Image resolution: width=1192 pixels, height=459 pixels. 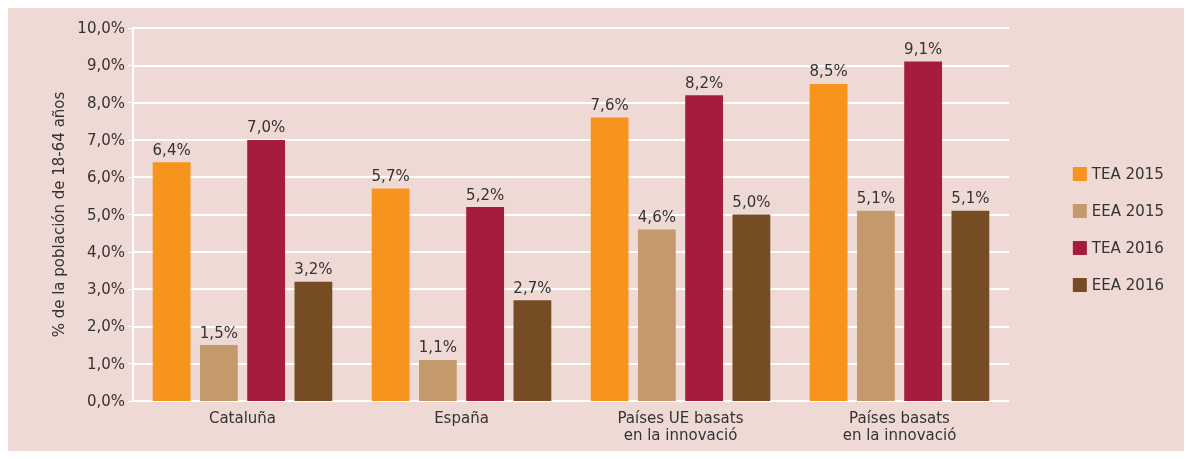 I want to click on x-tick-label: Países basats en la innovació, so click(x=899, y=426).